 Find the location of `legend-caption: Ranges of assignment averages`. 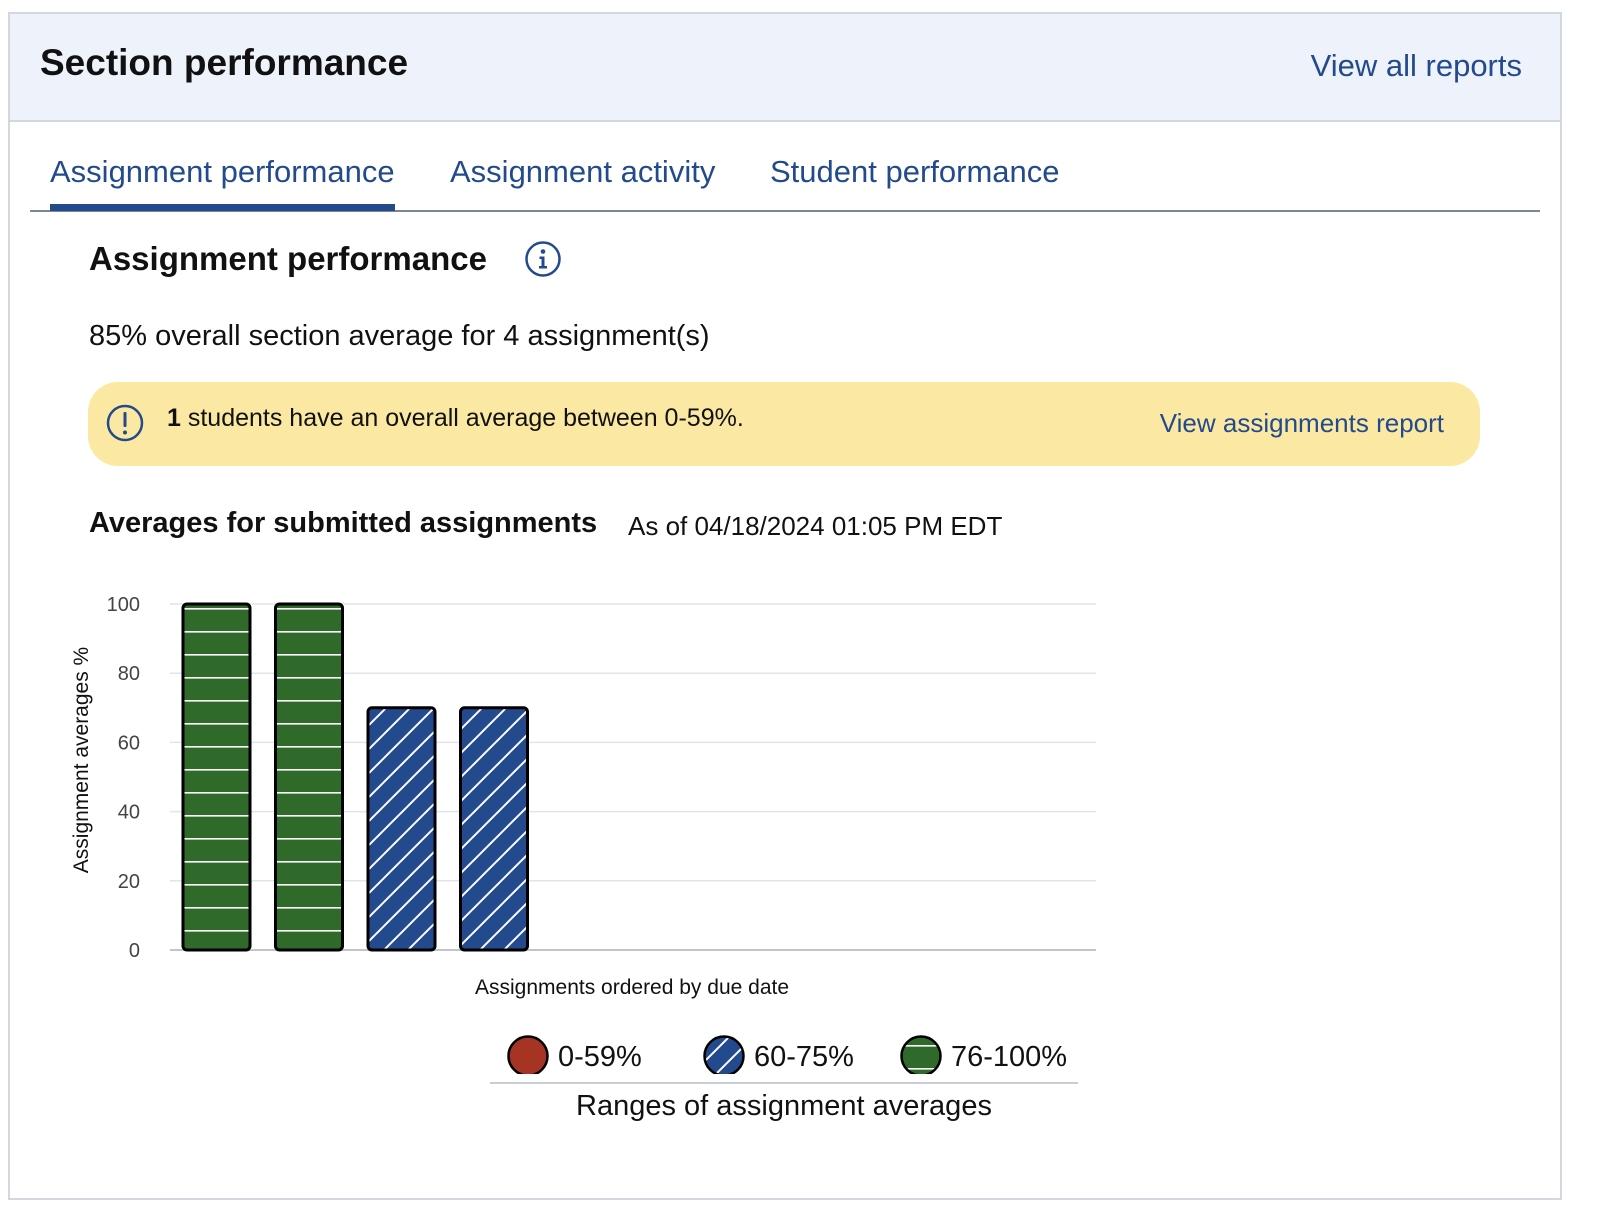

legend-caption: Ranges of assignment averages is located at coordinates (784, 1106).